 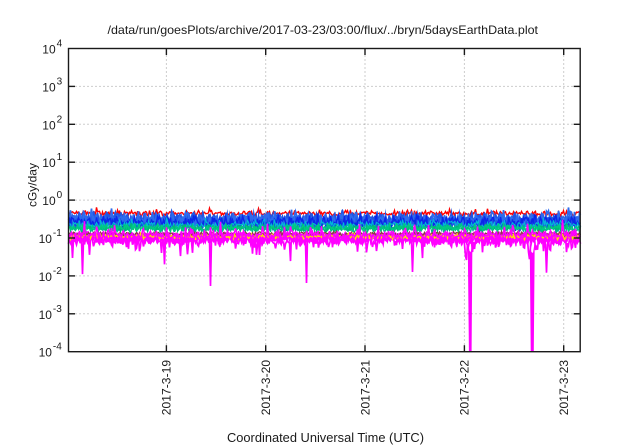 What do you see at coordinates (365, 388) in the screenshot?
I see `svg-text: 2017-3-21` at bounding box center [365, 388].